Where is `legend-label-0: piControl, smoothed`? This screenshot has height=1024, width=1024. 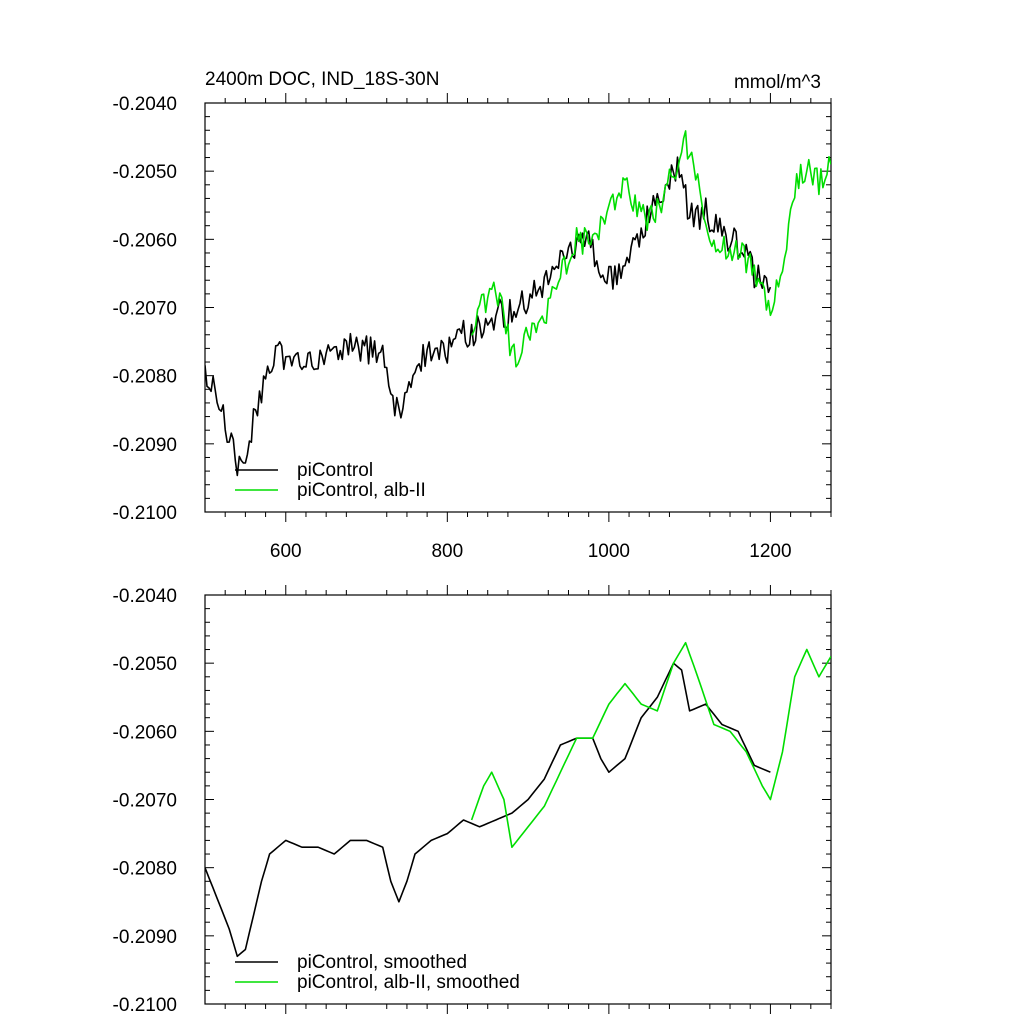
legend-label-0: piControl, smoothed is located at coordinates (382, 962).